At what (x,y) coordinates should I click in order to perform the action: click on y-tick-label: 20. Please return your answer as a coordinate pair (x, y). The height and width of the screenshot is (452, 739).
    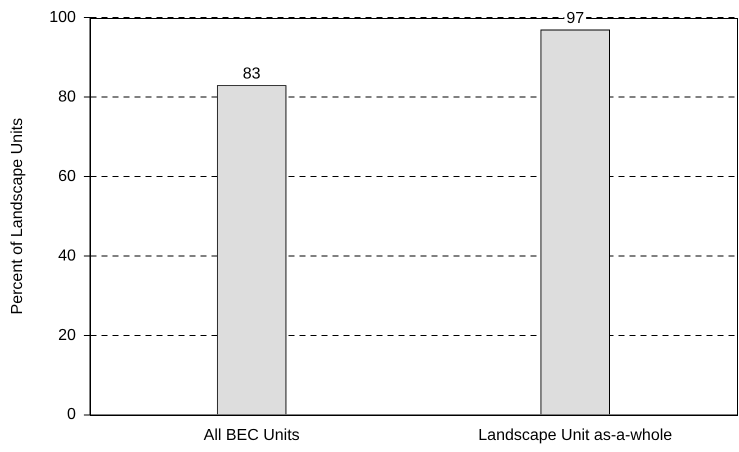
    Looking at the image, I should click on (67, 335).